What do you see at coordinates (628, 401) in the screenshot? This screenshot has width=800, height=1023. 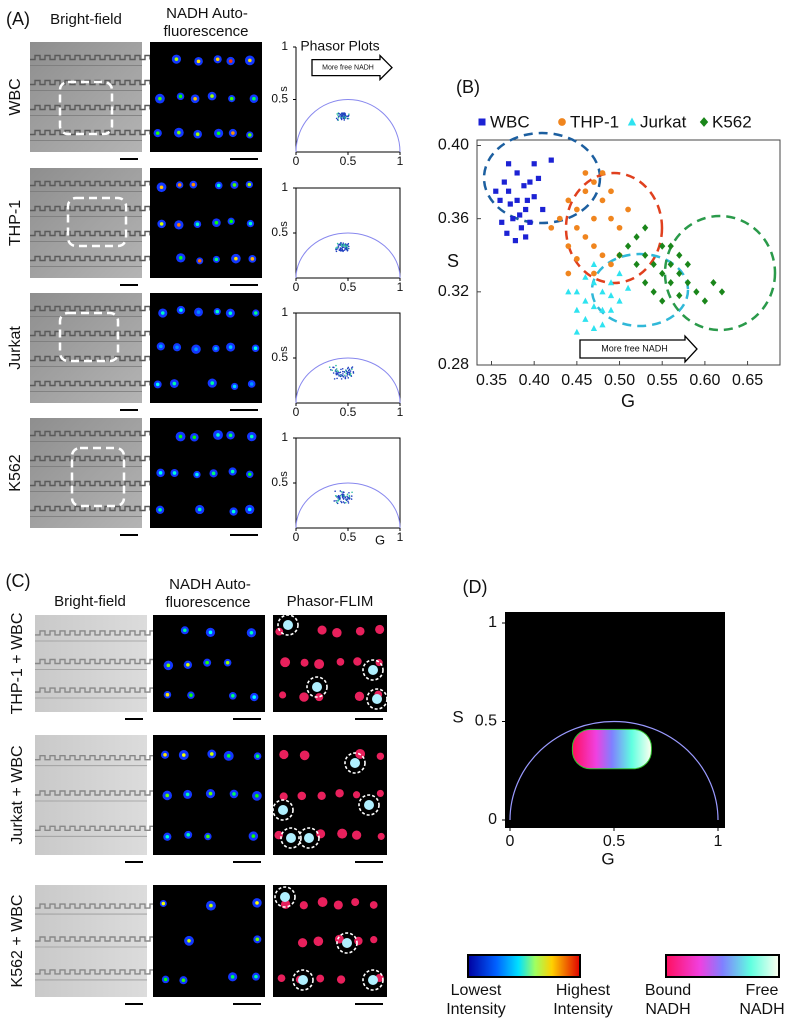 I see `x-axis-label: G` at bounding box center [628, 401].